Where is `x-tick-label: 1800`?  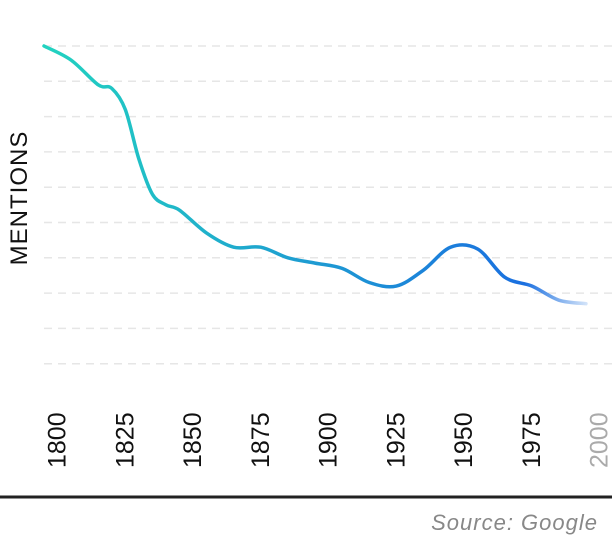
x-tick-label: 1800 is located at coordinates (58, 440).